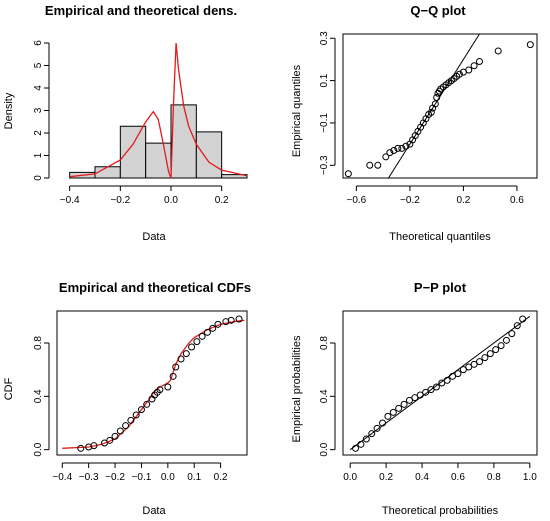 This screenshot has width=550, height=521. Describe the element at coordinates (440, 511) in the screenshot. I see `x-axis-label: Theoretical probabilities` at that location.